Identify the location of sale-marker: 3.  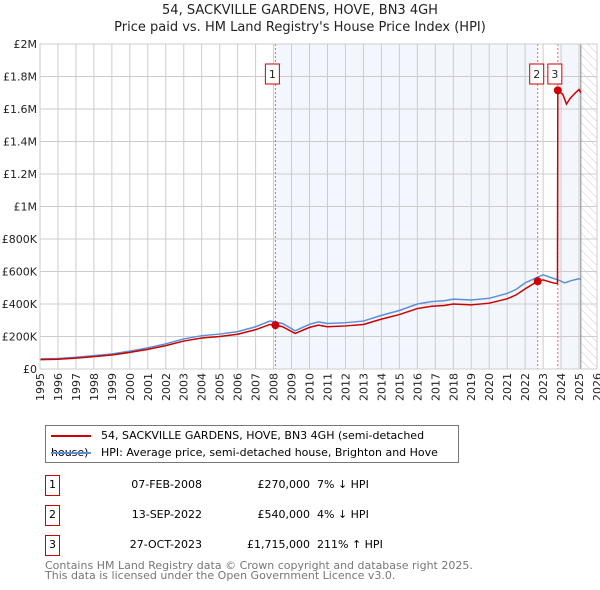
(52, 545).